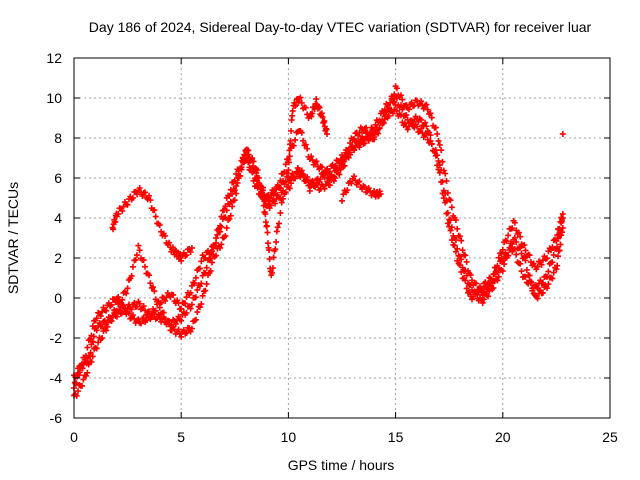 The width and height of the screenshot is (640, 480). What do you see at coordinates (152, 224) in the screenshot?
I see `series-track-d` at bounding box center [152, 224].